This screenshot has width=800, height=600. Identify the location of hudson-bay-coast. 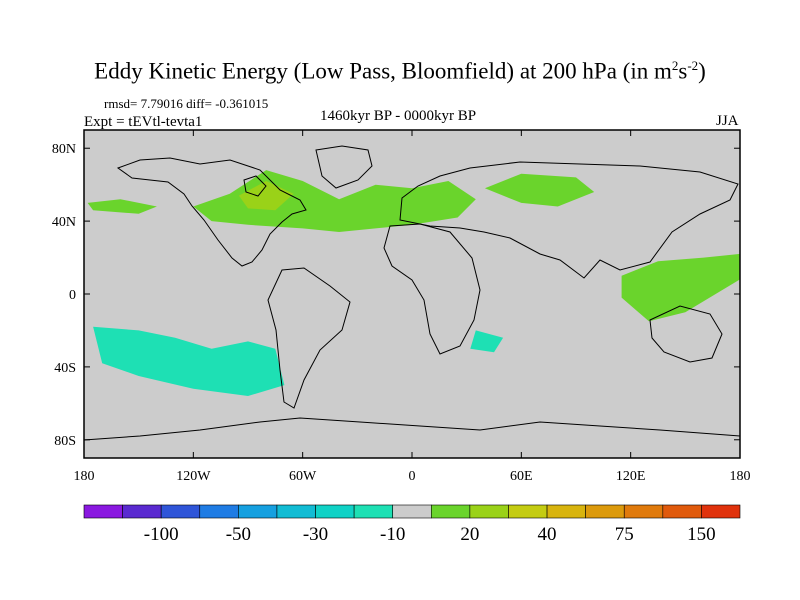
(255, 186).